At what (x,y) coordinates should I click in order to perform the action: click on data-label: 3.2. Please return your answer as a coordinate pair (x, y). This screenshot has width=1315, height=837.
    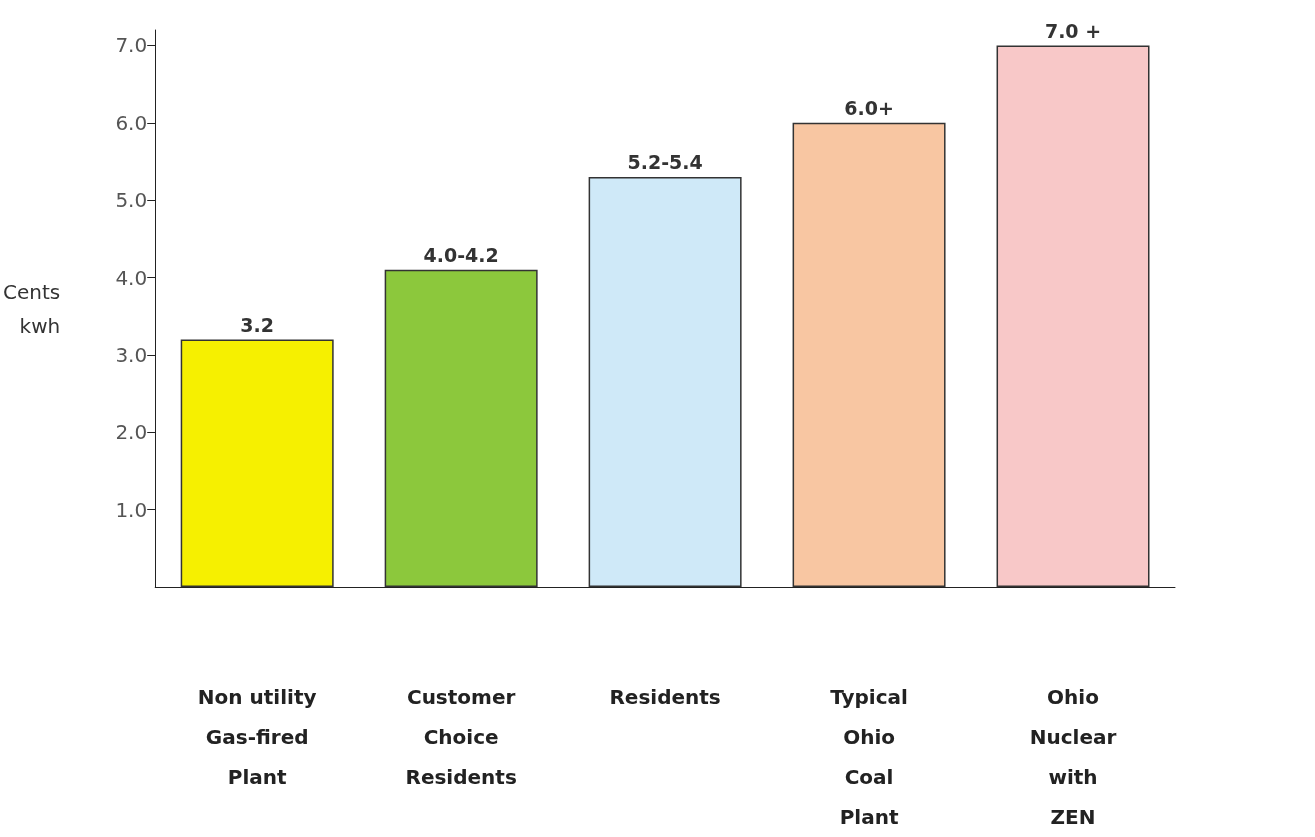
    Looking at the image, I should click on (257, 324).